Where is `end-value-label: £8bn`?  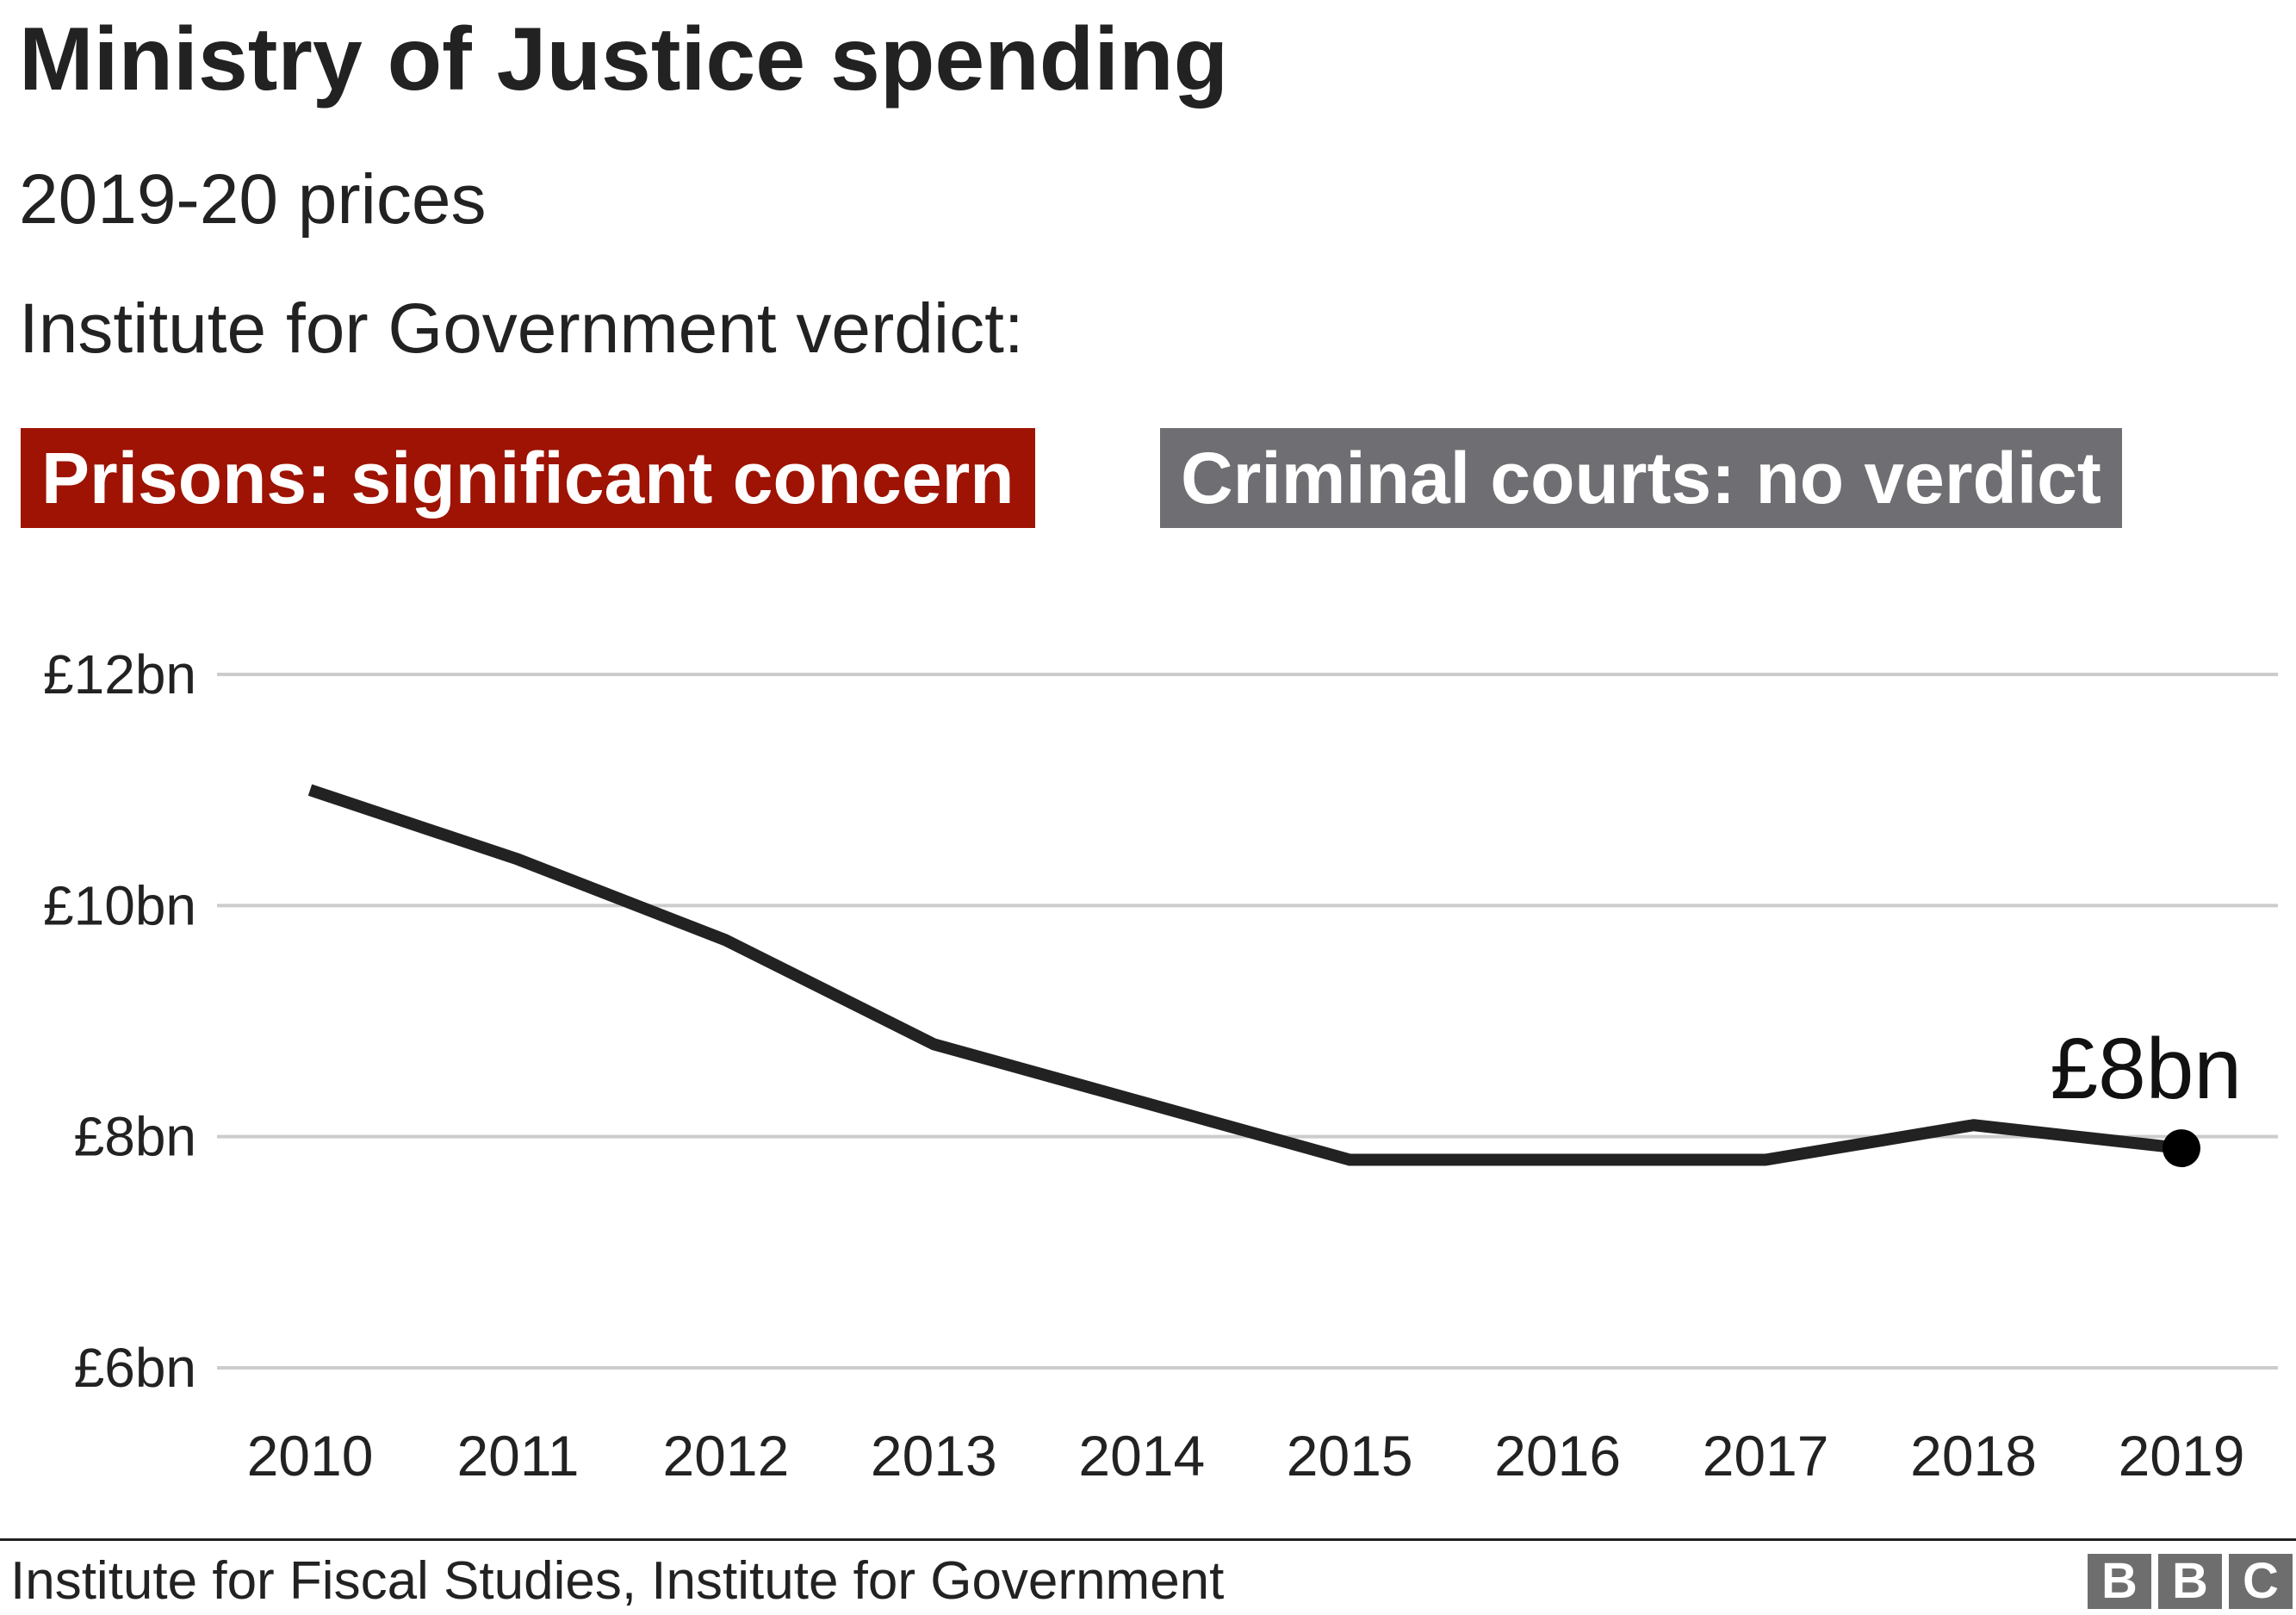
end-value-label: £8bn is located at coordinates (2146, 1069).